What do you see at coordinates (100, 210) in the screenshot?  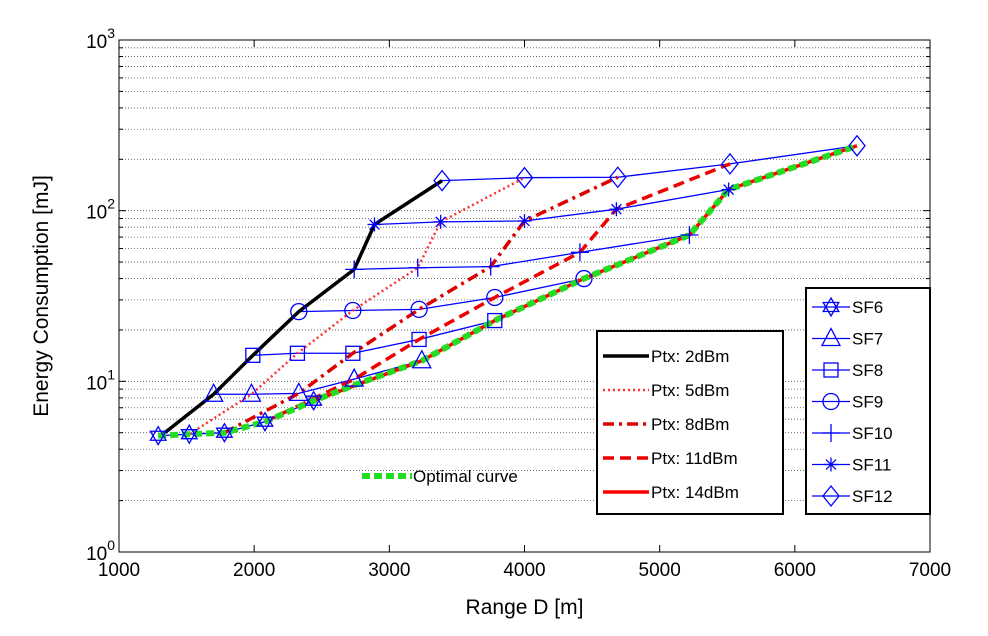 I see `y-tick-label: 10²` at bounding box center [100, 210].